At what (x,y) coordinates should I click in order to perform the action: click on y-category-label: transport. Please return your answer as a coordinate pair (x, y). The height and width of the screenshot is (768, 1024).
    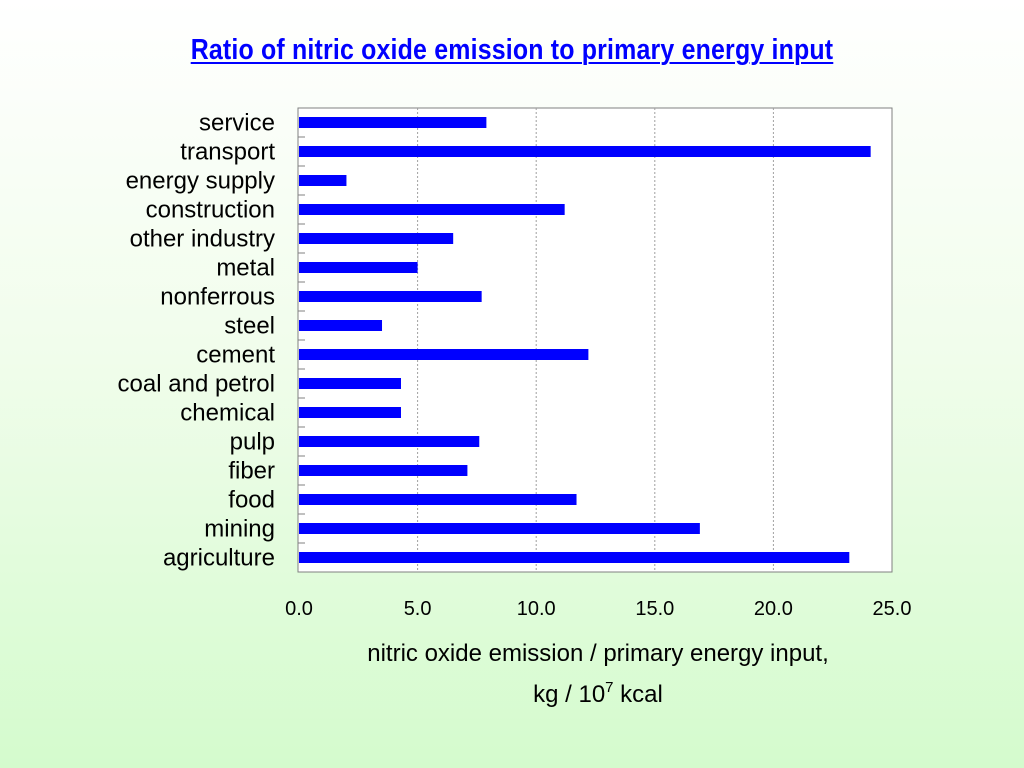
    Looking at the image, I should click on (227, 152).